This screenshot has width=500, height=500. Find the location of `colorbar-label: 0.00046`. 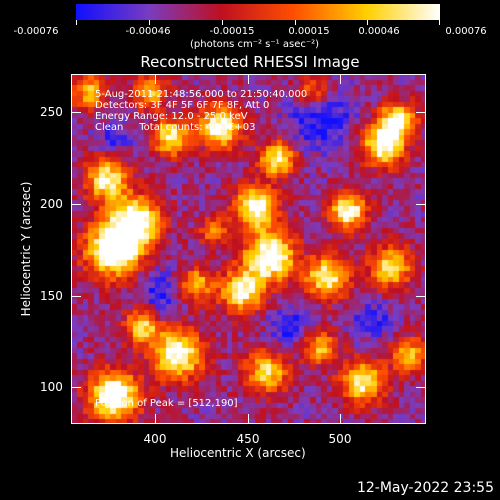

colorbar-label: 0.00046 is located at coordinates (379, 31).